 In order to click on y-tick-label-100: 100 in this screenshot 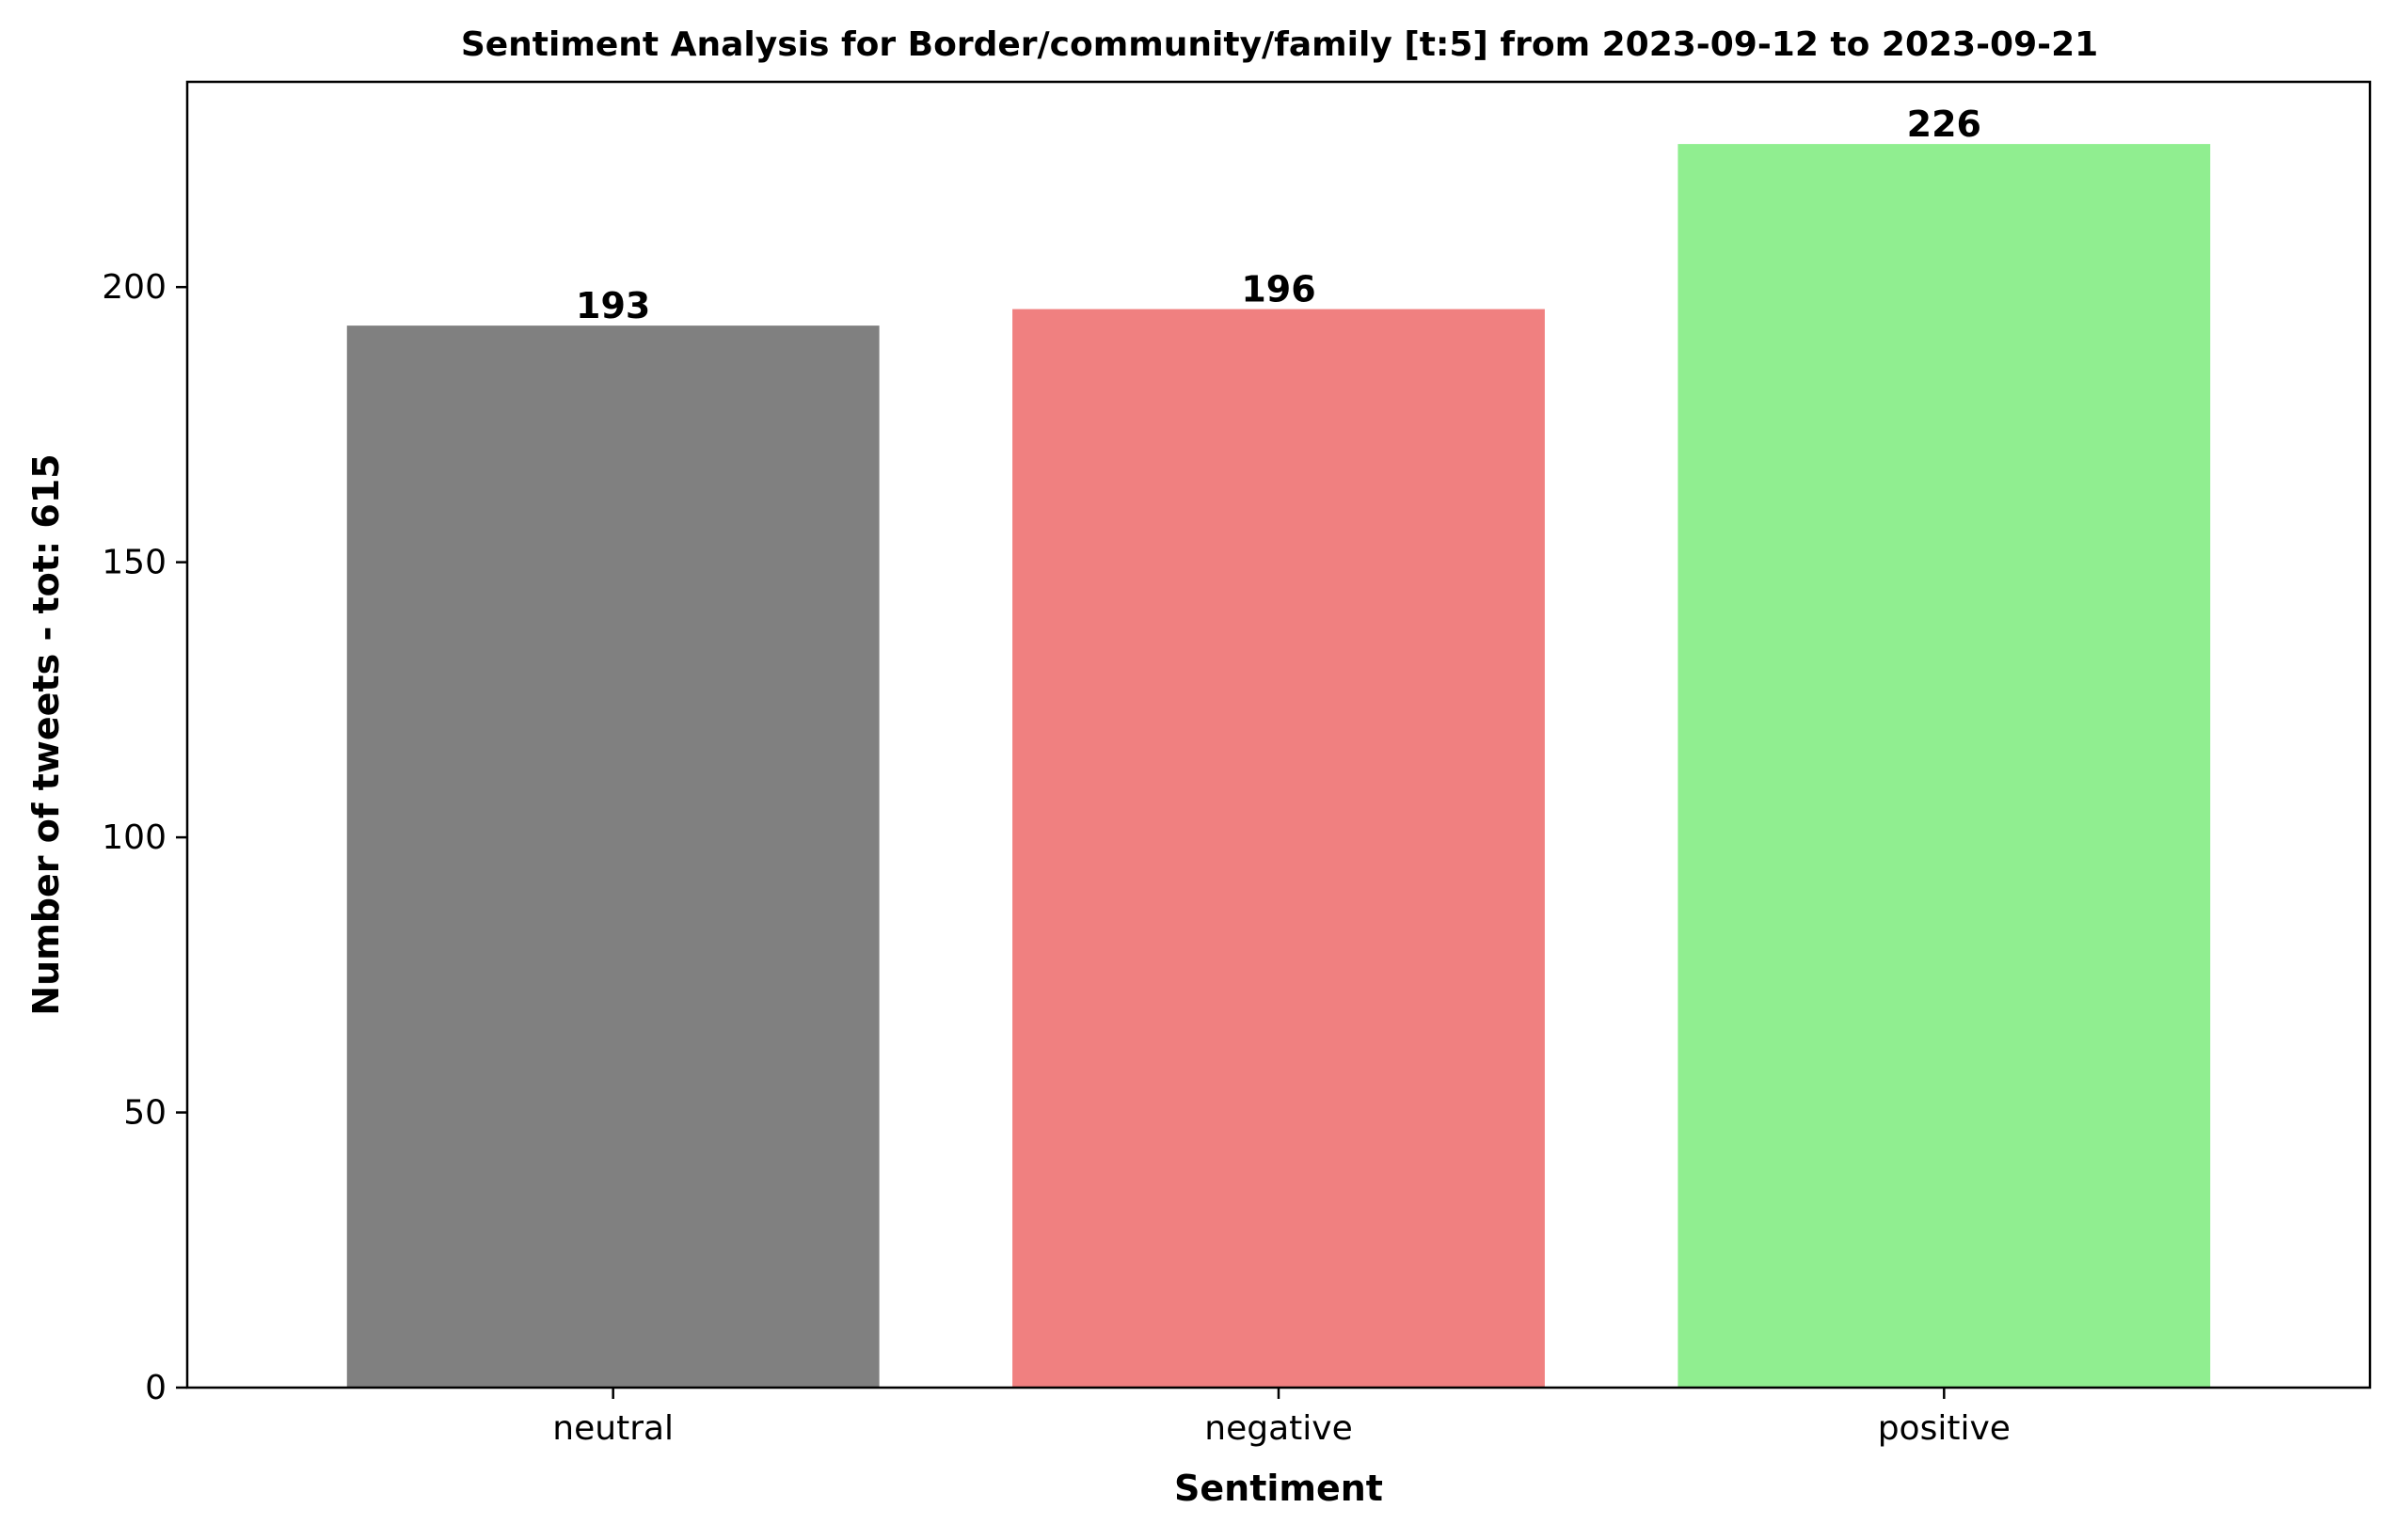, I will do `click(134, 837)`.